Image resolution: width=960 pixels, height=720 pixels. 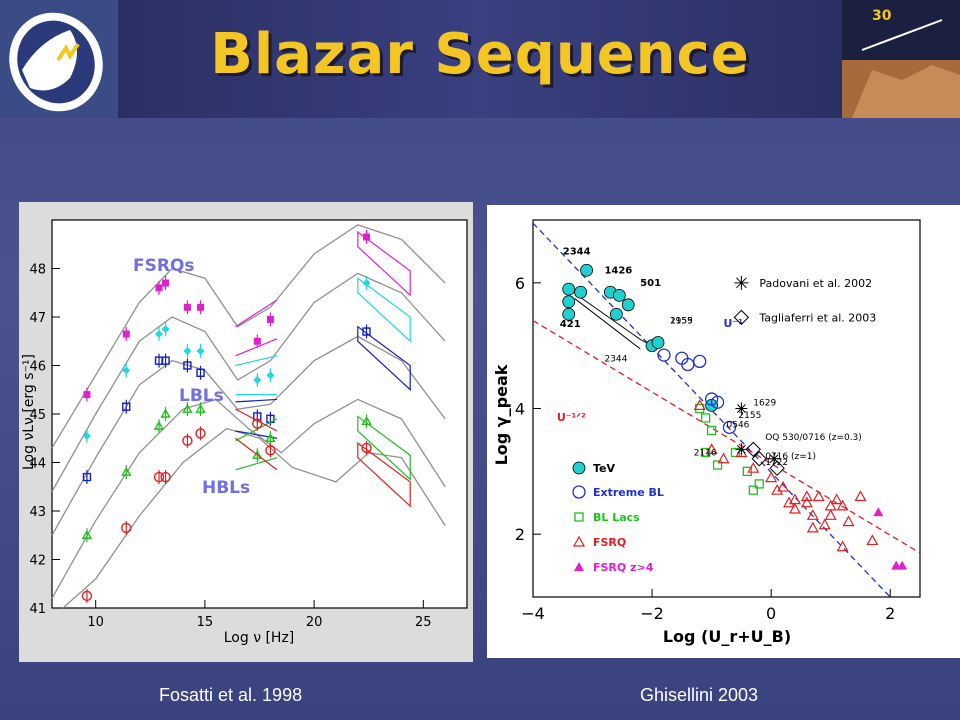 What do you see at coordinates (813, 438) in the screenshot?
I see `point-label: OQ 530/0716 (z=0.3)` at bounding box center [813, 438].